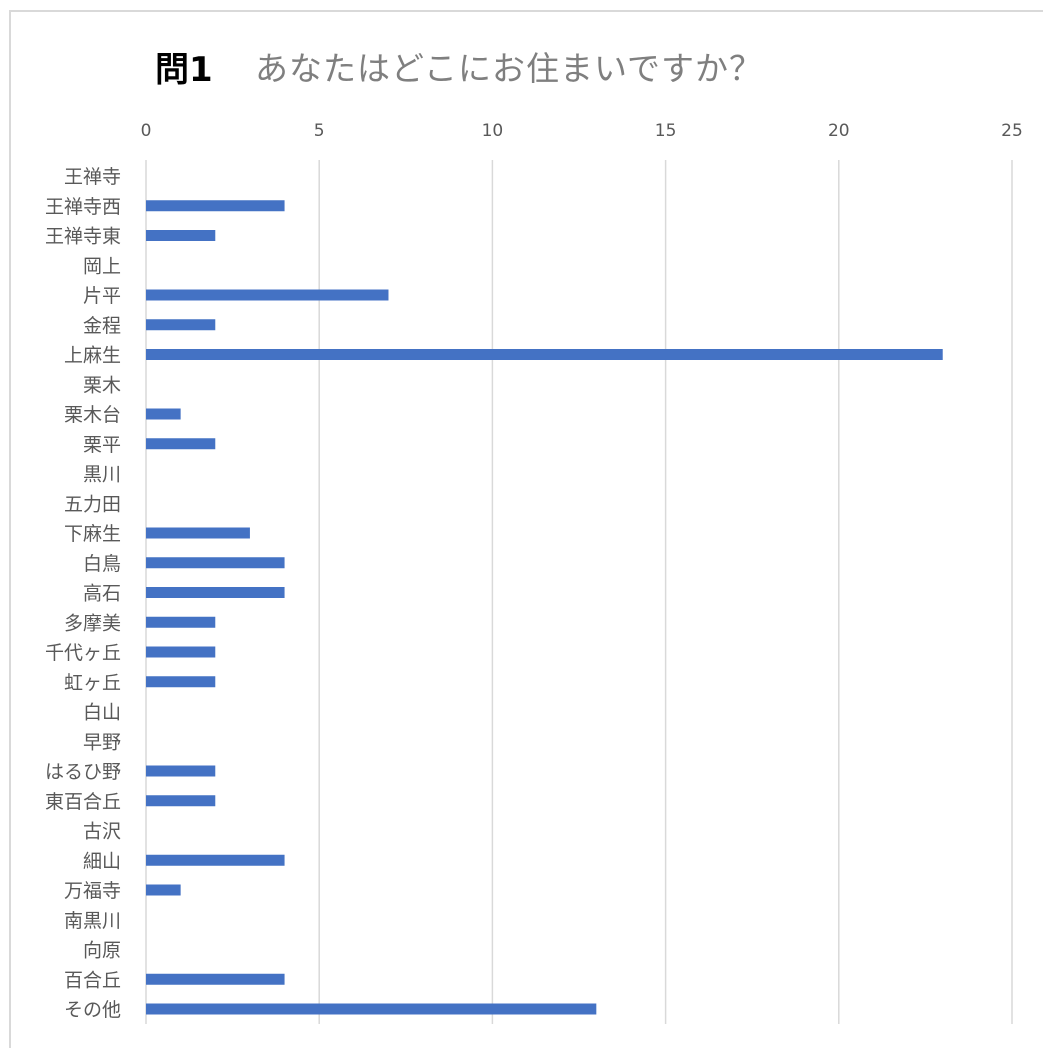  I want to click on category-label: 早野, so click(102, 742).